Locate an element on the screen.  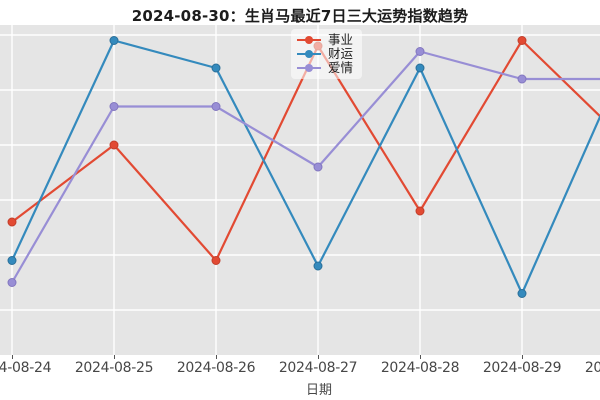
legend-label: 爱情 is located at coordinates (341, 67).